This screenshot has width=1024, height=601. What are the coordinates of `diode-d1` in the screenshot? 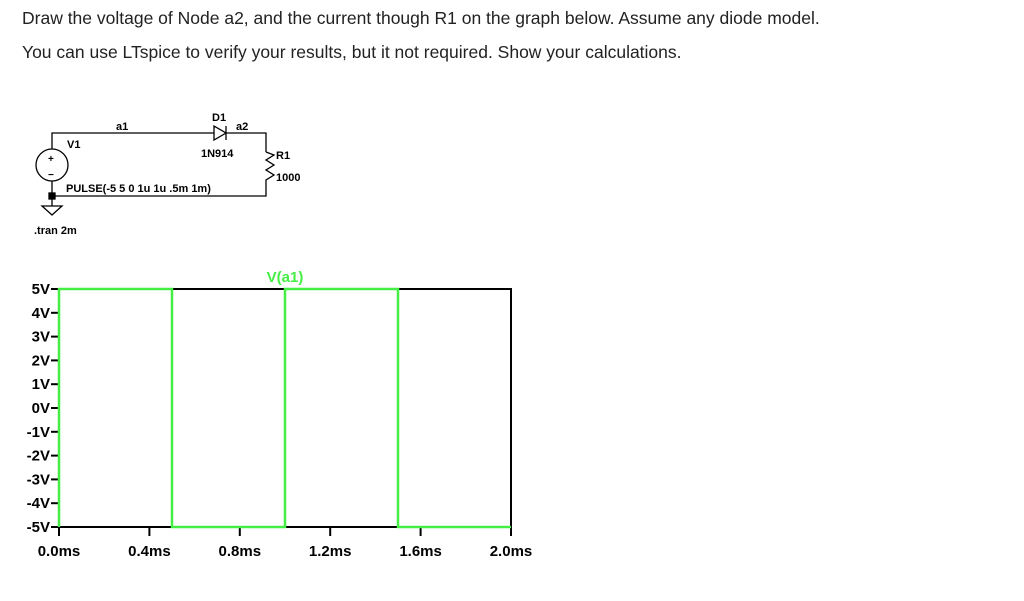 It's located at (220, 133).